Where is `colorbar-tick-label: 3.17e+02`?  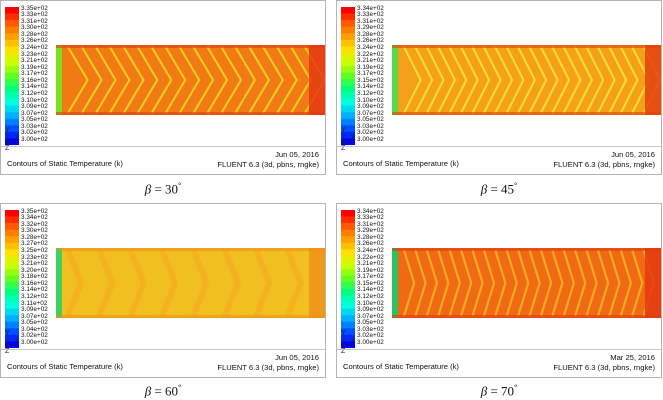 colorbar-tick-label: 3.17e+02 is located at coordinates (34, 74).